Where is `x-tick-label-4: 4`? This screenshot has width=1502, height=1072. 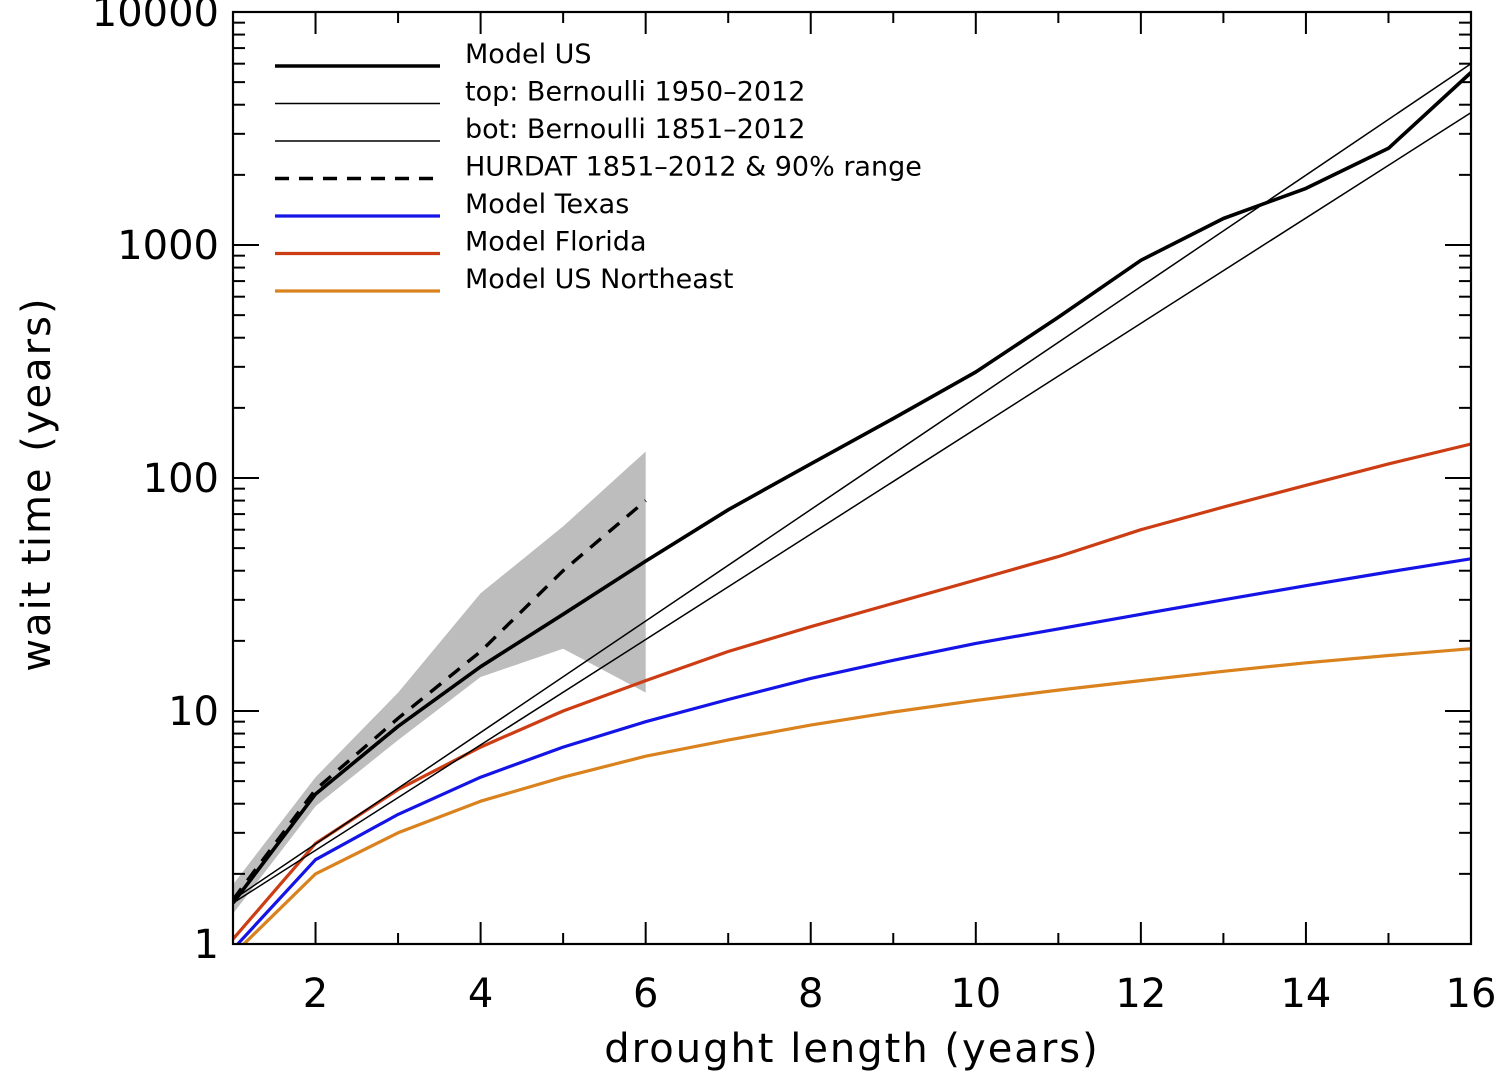 x-tick-label-4: 4 is located at coordinates (480, 994).